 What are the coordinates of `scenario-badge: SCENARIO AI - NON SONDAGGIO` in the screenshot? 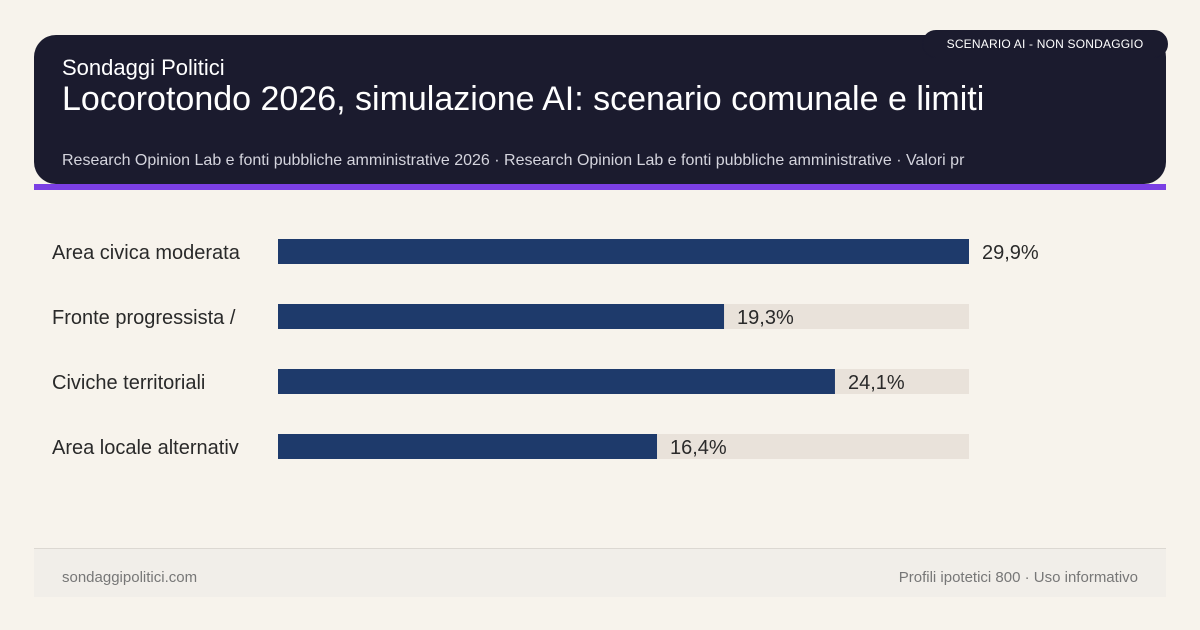 It's located at (1045, 44).